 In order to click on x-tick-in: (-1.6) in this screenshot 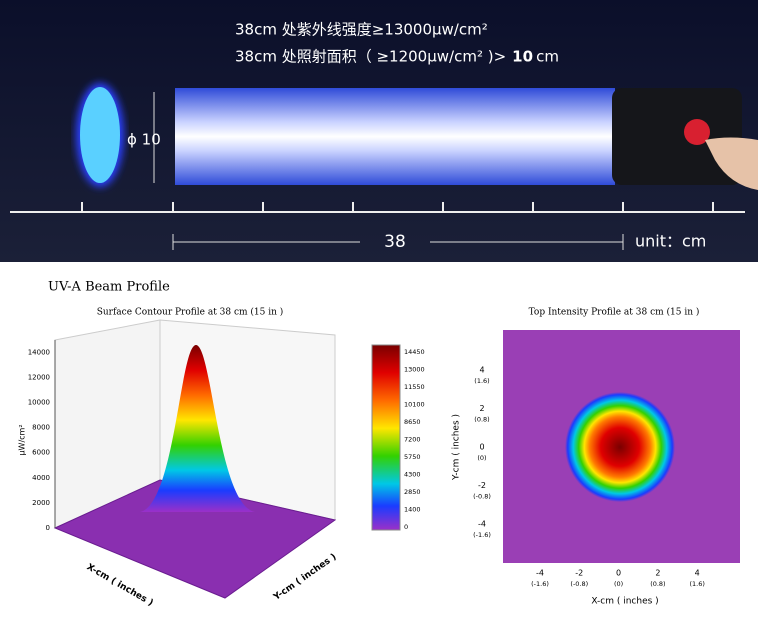, I will do `click(540, 584)`.